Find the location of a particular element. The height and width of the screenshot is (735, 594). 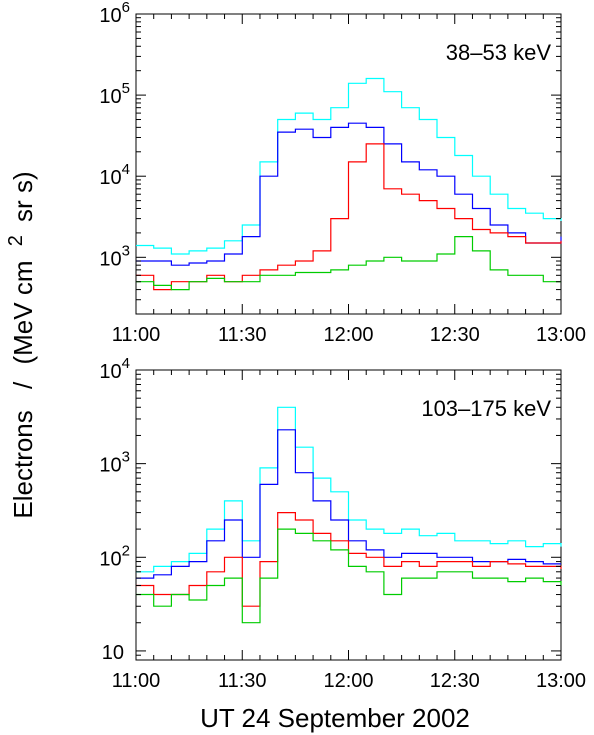

y-tick-label: 10⁶ is located at coordinates (114, 13).